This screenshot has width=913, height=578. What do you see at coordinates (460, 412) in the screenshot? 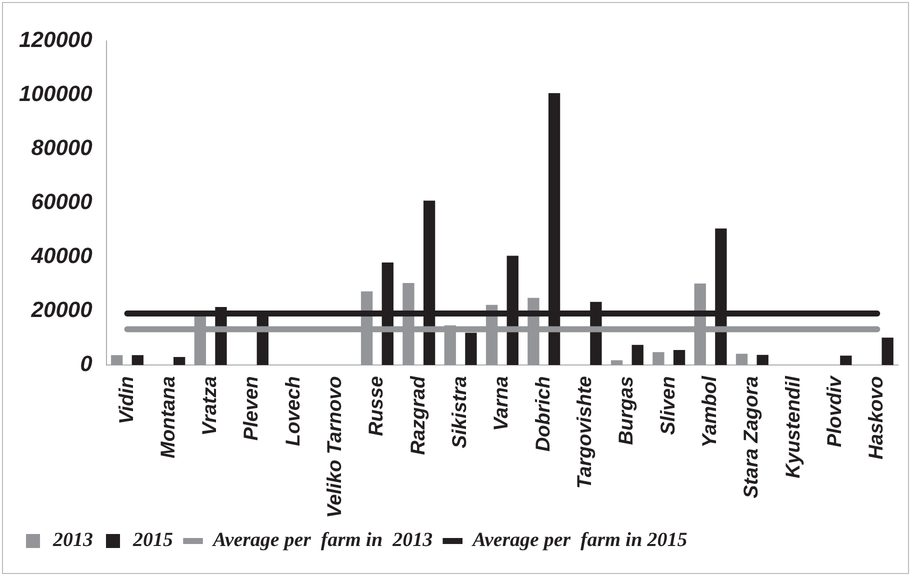
I see `x-tick-label: Sikistra` at bounding box center [460, 412].